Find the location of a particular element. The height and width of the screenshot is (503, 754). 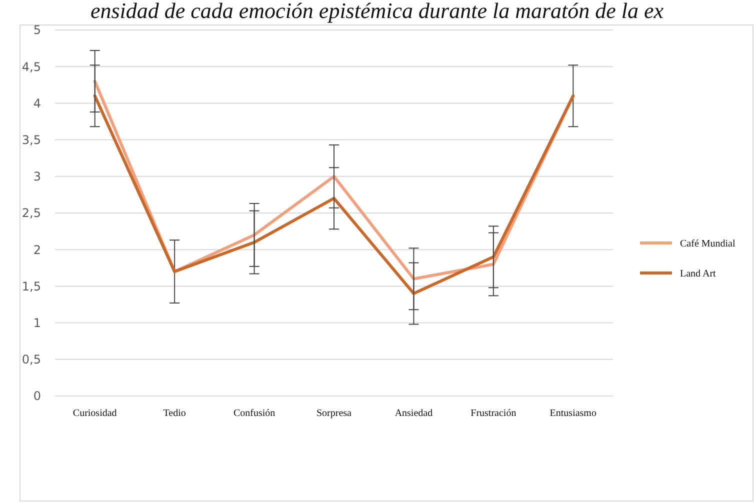

x-tick-label: Tedio is located at coordinates (174, 413).